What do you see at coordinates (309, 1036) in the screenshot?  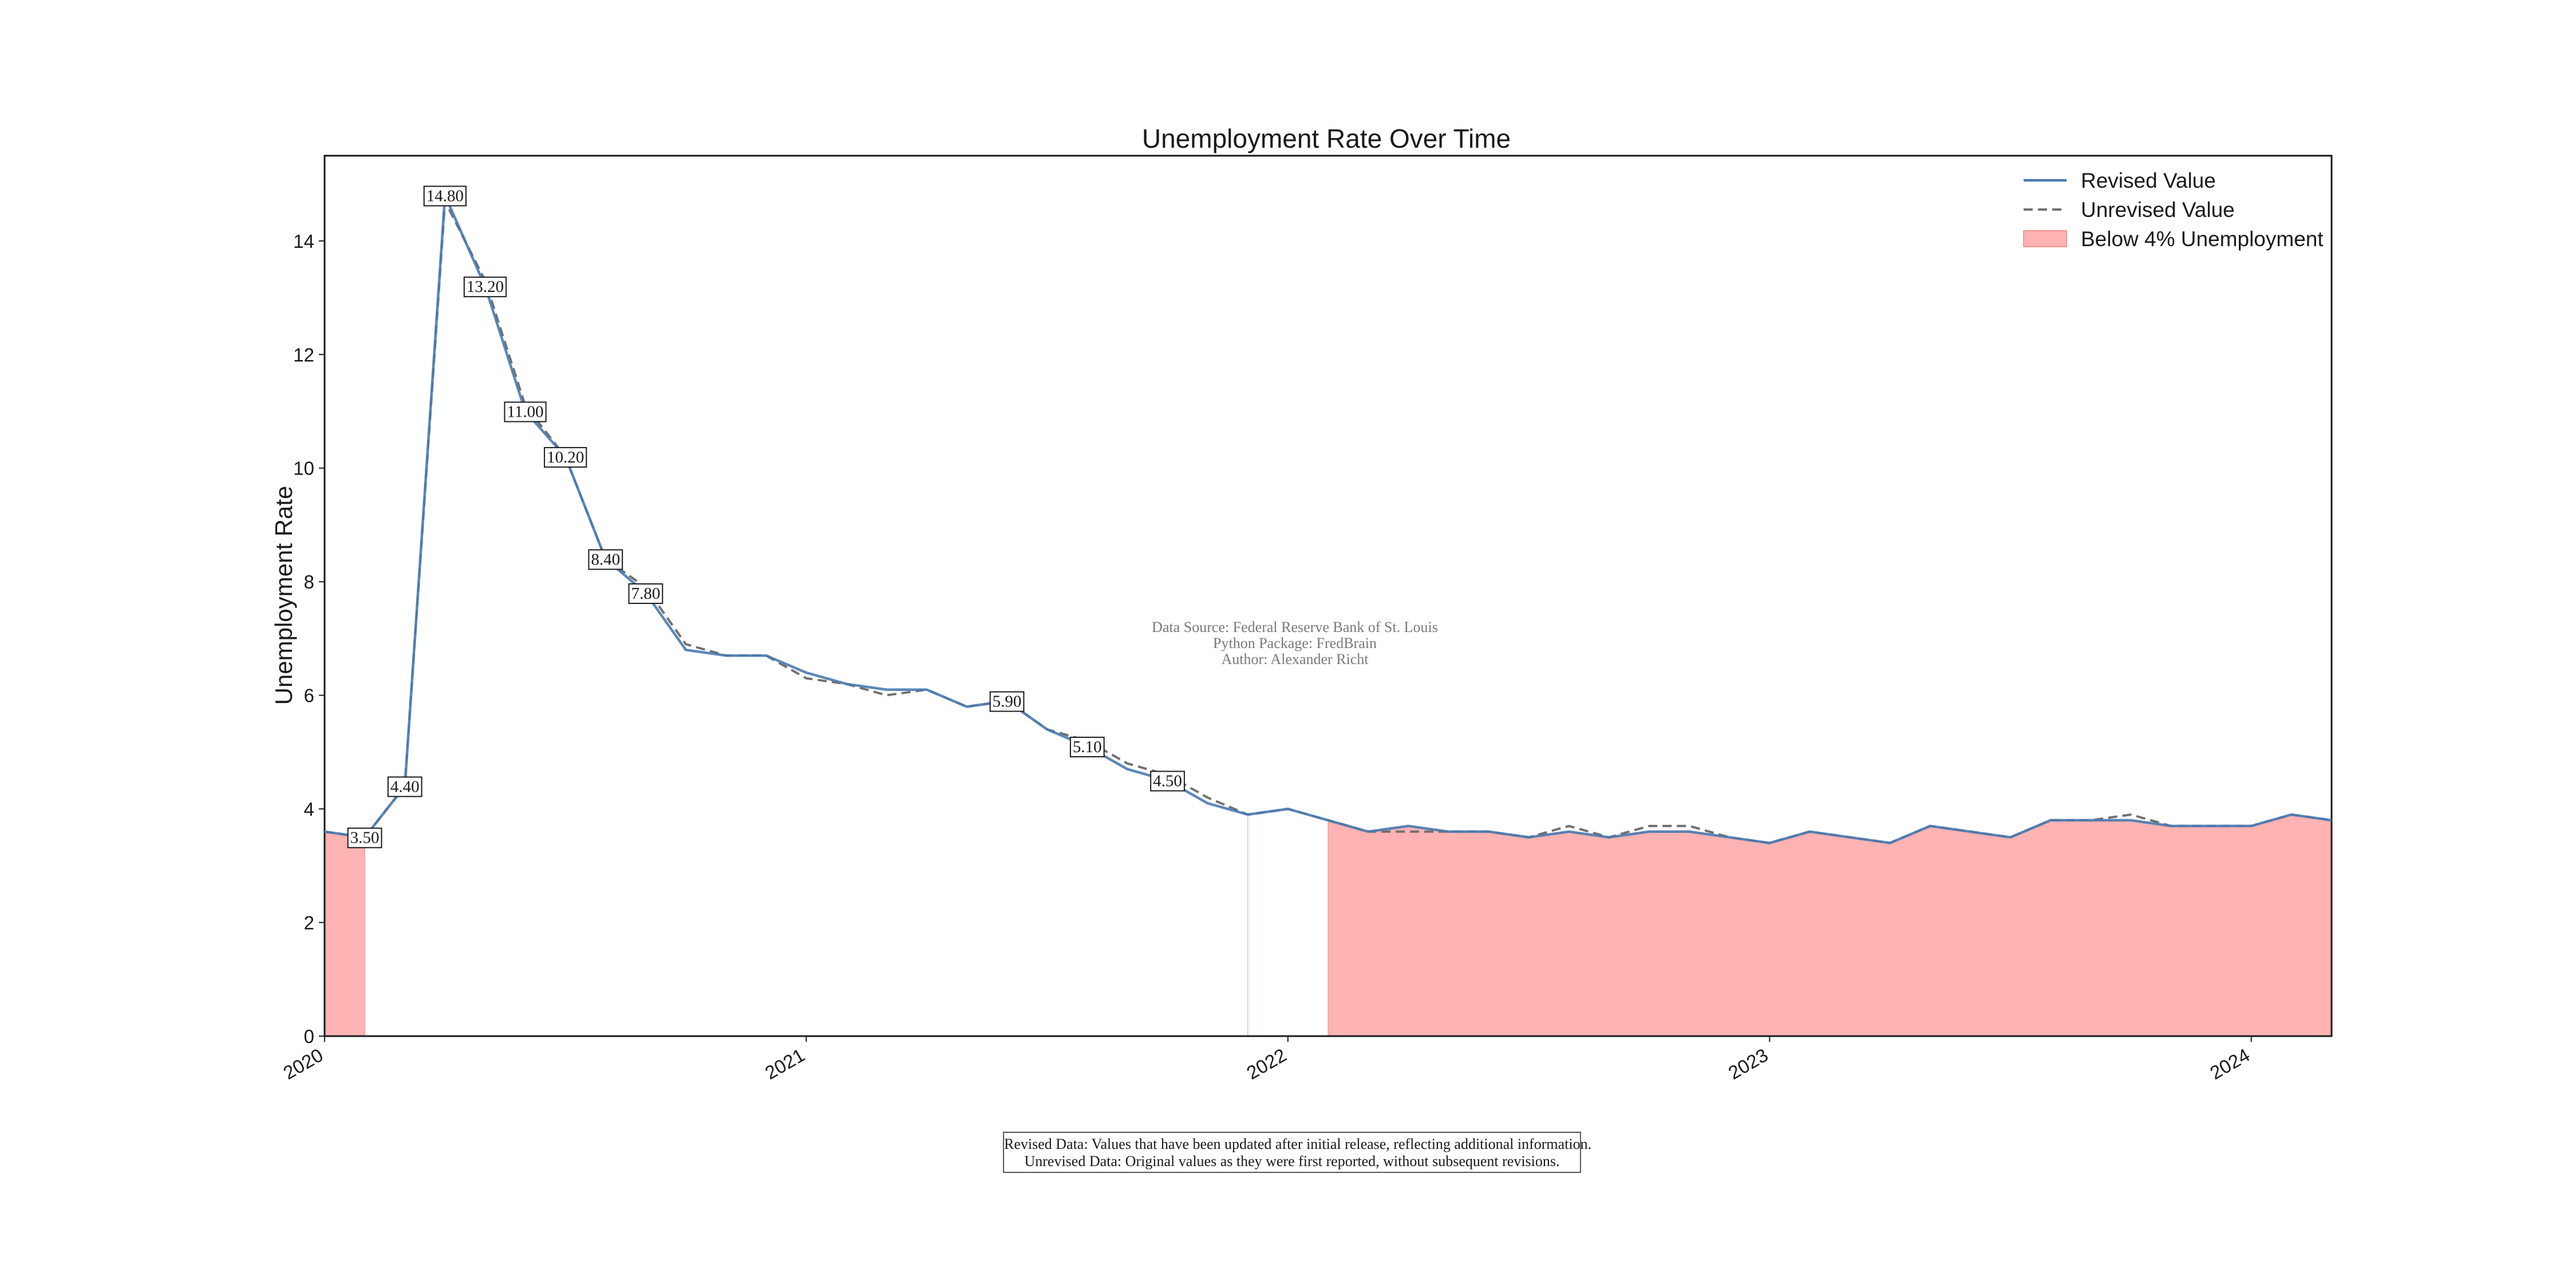 I see `y-tick-label: 0` at bounding box center [309, 1036].